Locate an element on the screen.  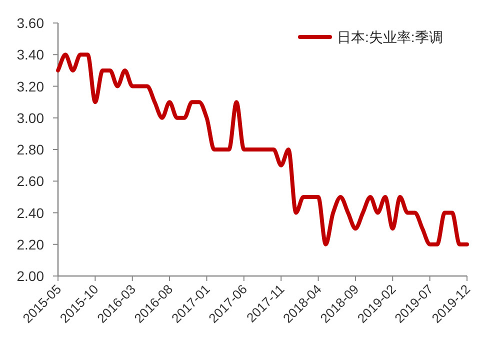
legend: 日本:失业率:季调 is located at coordinates (370, 37).